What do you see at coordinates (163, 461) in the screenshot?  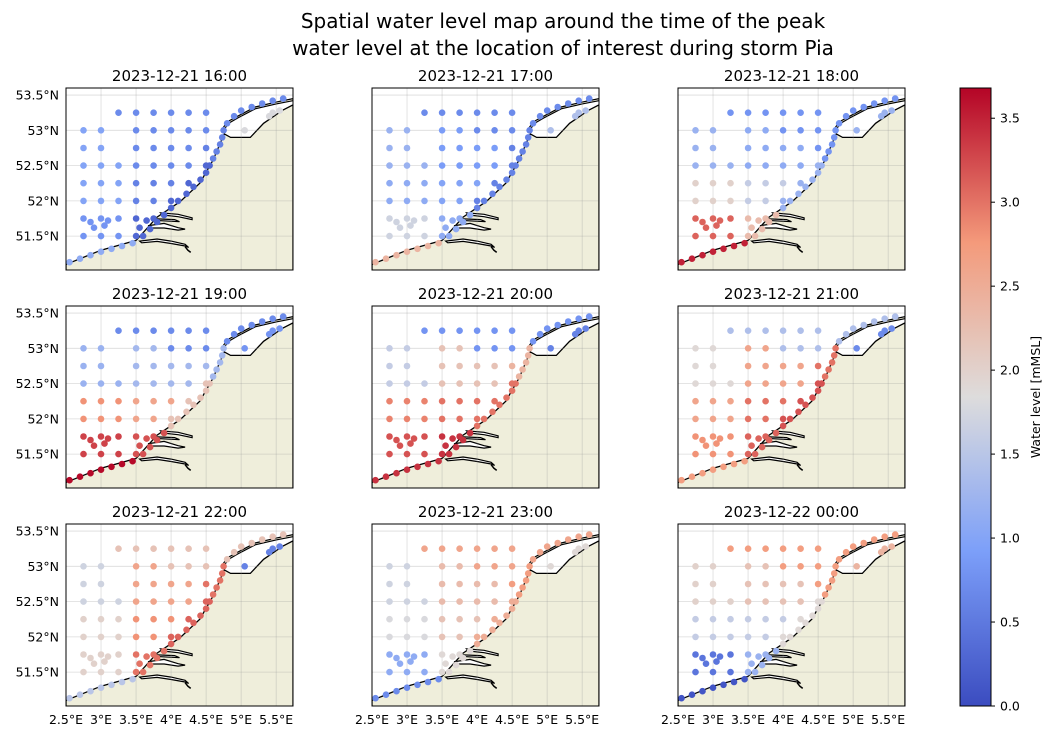 I see `estuary` at bounding box center [163, 461].